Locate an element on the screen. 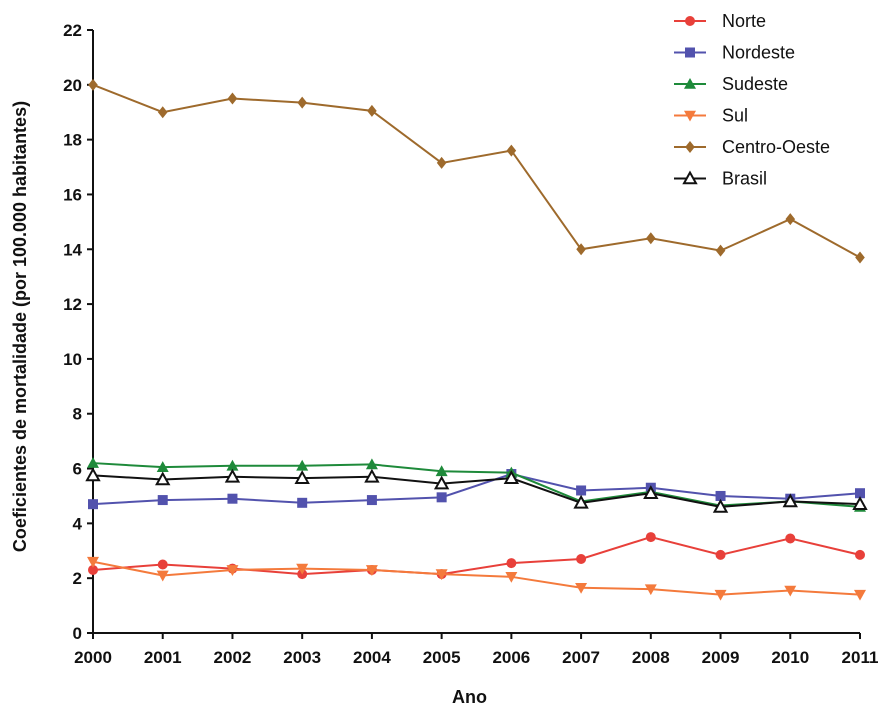  y-tick-label: 10 is located at coordinates (72, 359).